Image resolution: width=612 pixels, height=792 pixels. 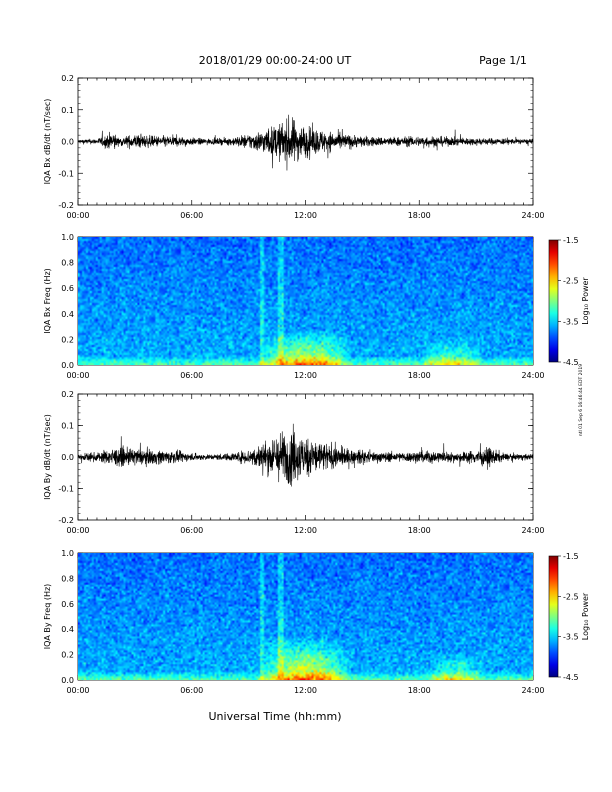 I want to click on y-axis-label: IQA Bx Freq (Hz), so click(x=47, y=301).